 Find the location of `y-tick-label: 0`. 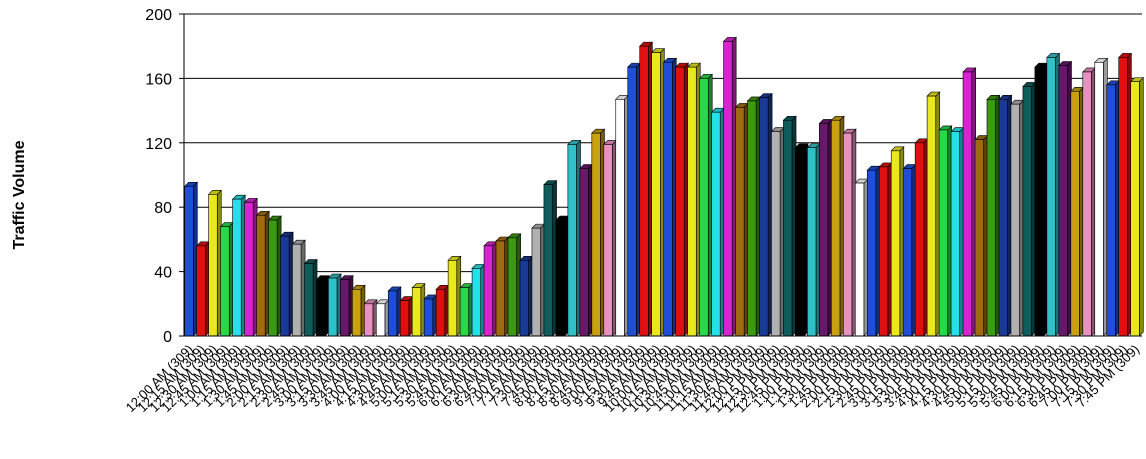

y-tick-label: 0 is located at coordinates (167, 337).